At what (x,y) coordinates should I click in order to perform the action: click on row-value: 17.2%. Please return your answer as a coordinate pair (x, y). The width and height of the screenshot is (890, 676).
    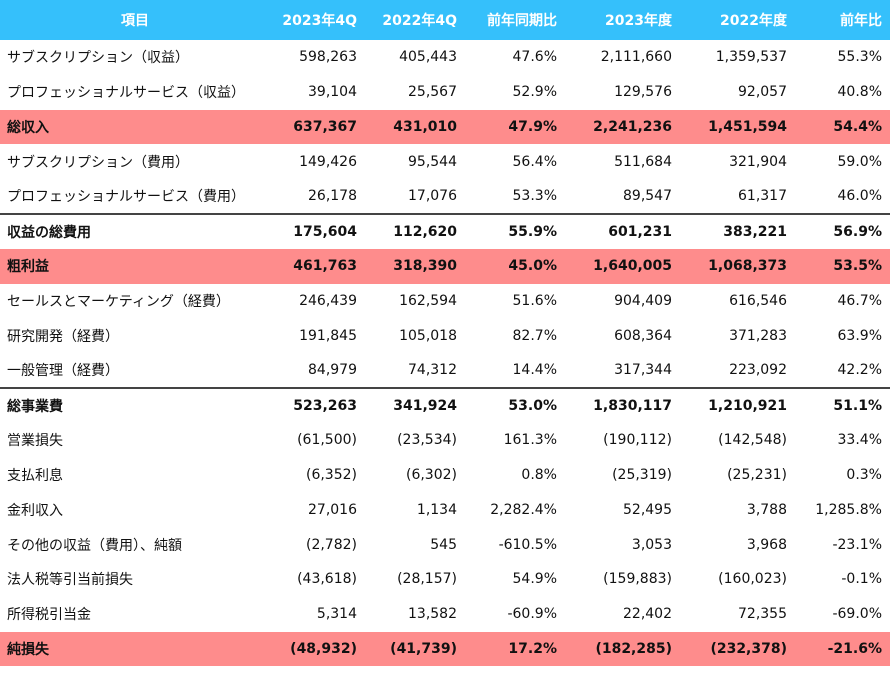
    Looking at the image, I should click on (532, 648).